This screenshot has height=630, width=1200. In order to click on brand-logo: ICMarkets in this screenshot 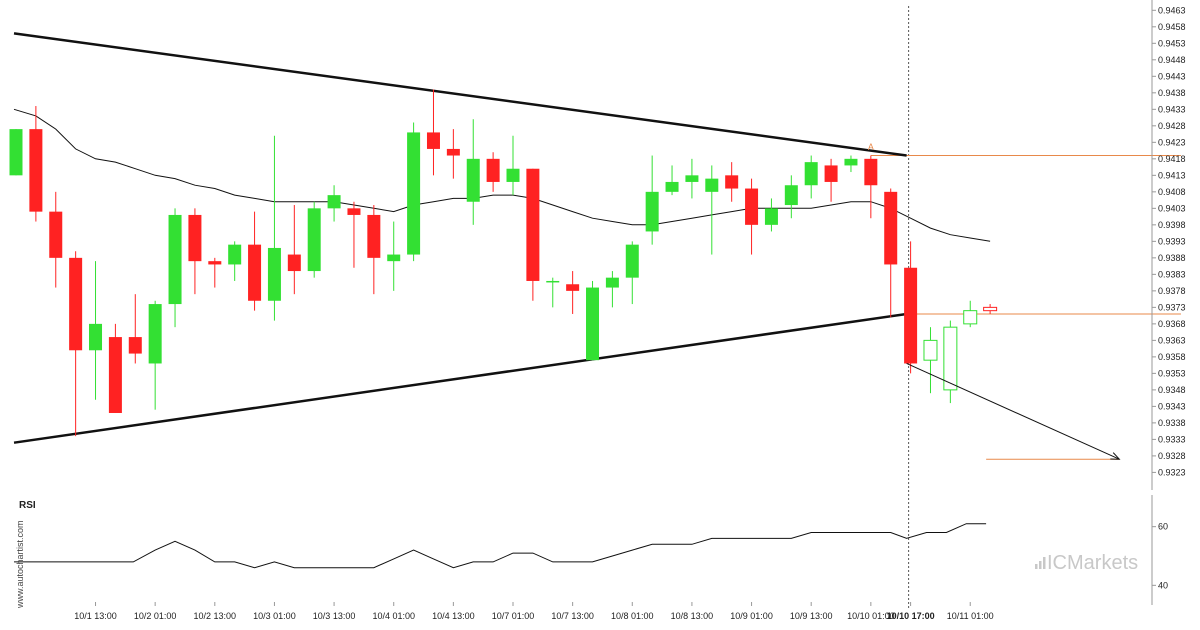, I will do `click(1086, 563)`.